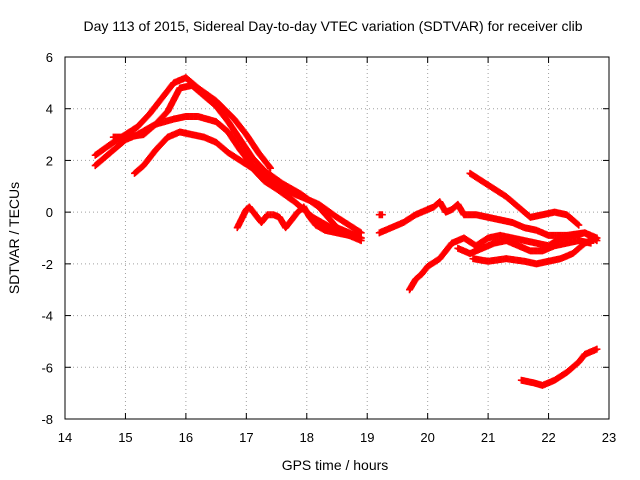  I want to click on x-tick-label: 19, so click(367, 437).